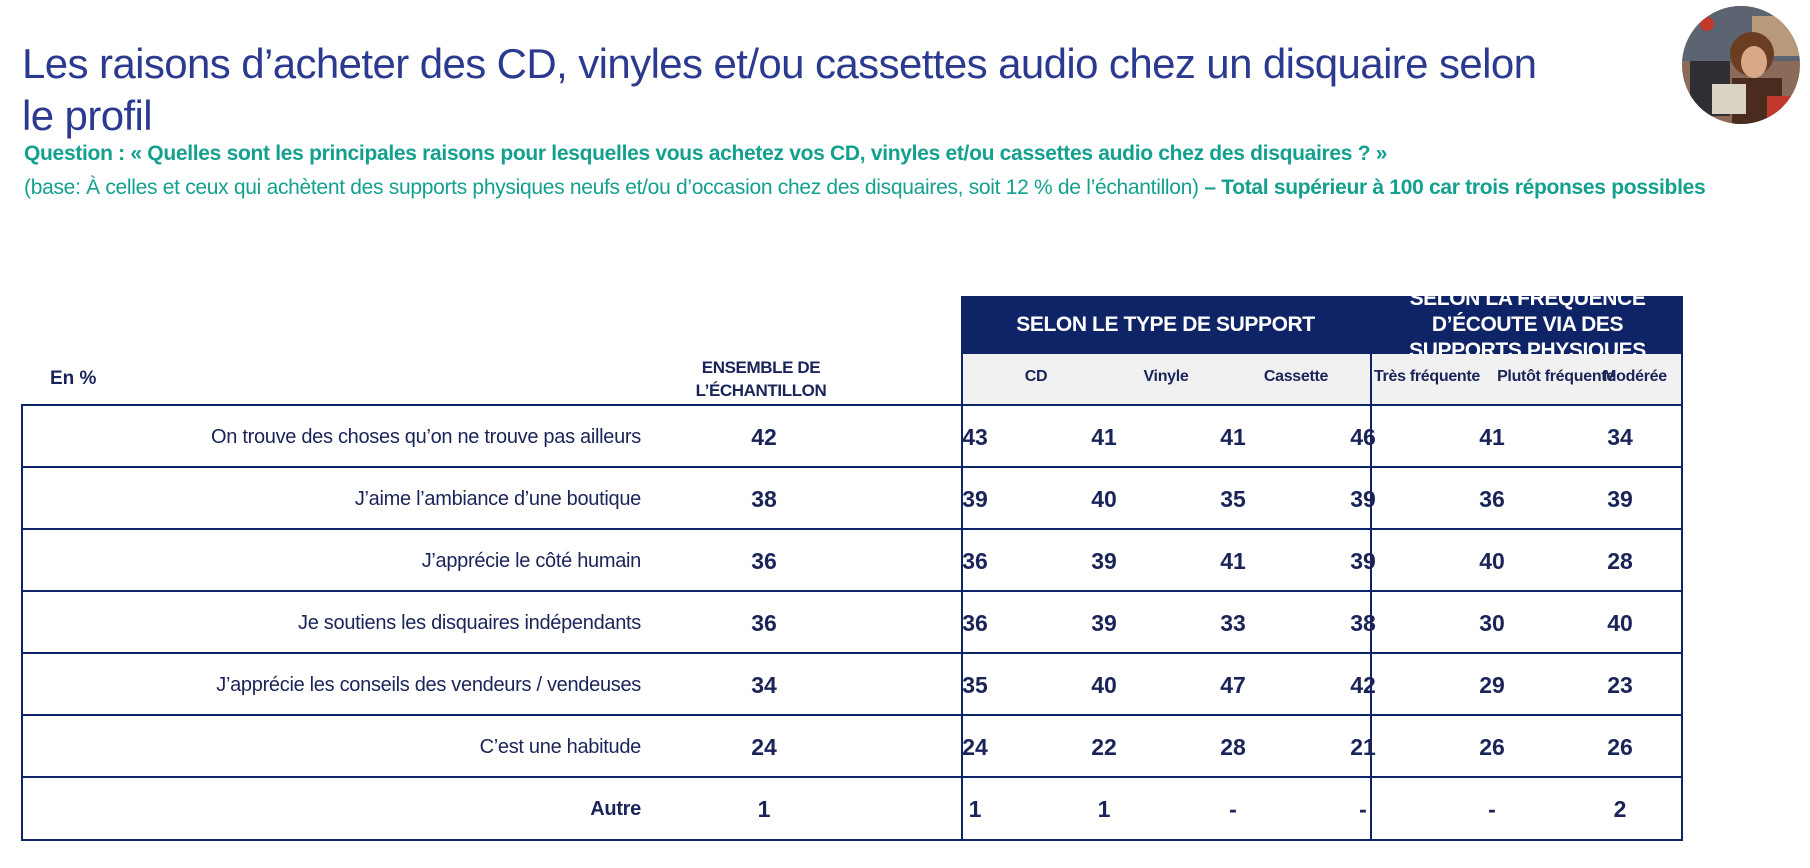 The width and height of the screenshot is (1810, 868). What do you see at coordinates (764, 746) in the screenshot?
I see `cell-ensemble: 24` at bounding box center [764, 746].